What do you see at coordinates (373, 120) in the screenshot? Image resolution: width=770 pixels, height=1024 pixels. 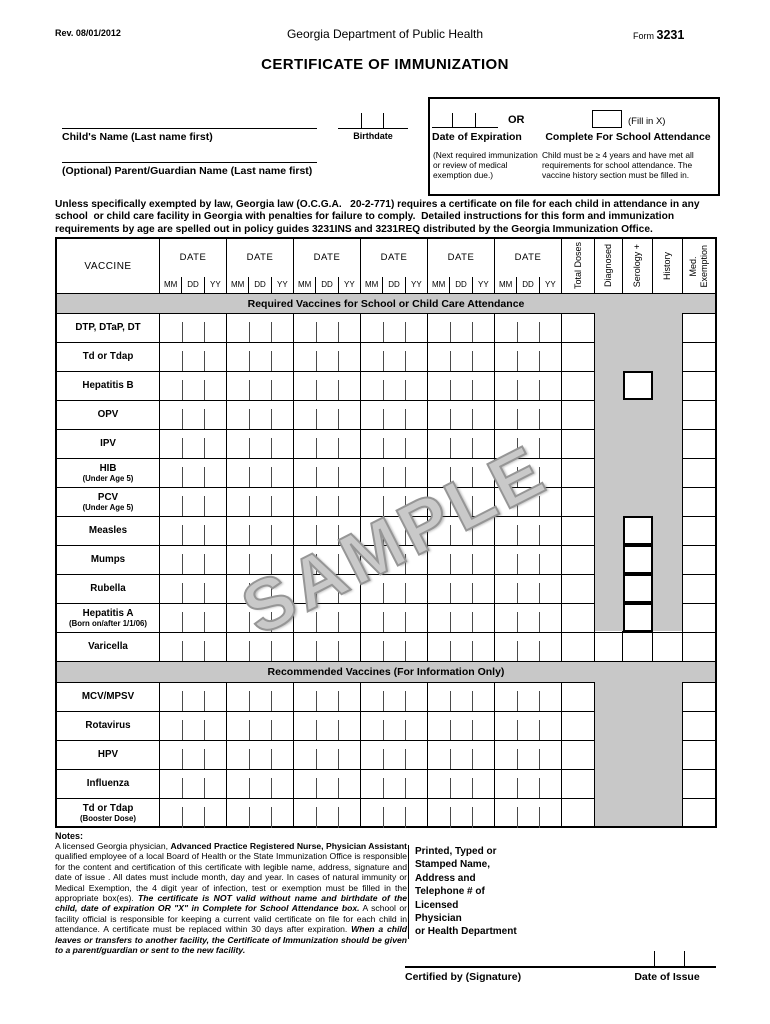 I see `birthdate-field` at bounding box center [373, 120].